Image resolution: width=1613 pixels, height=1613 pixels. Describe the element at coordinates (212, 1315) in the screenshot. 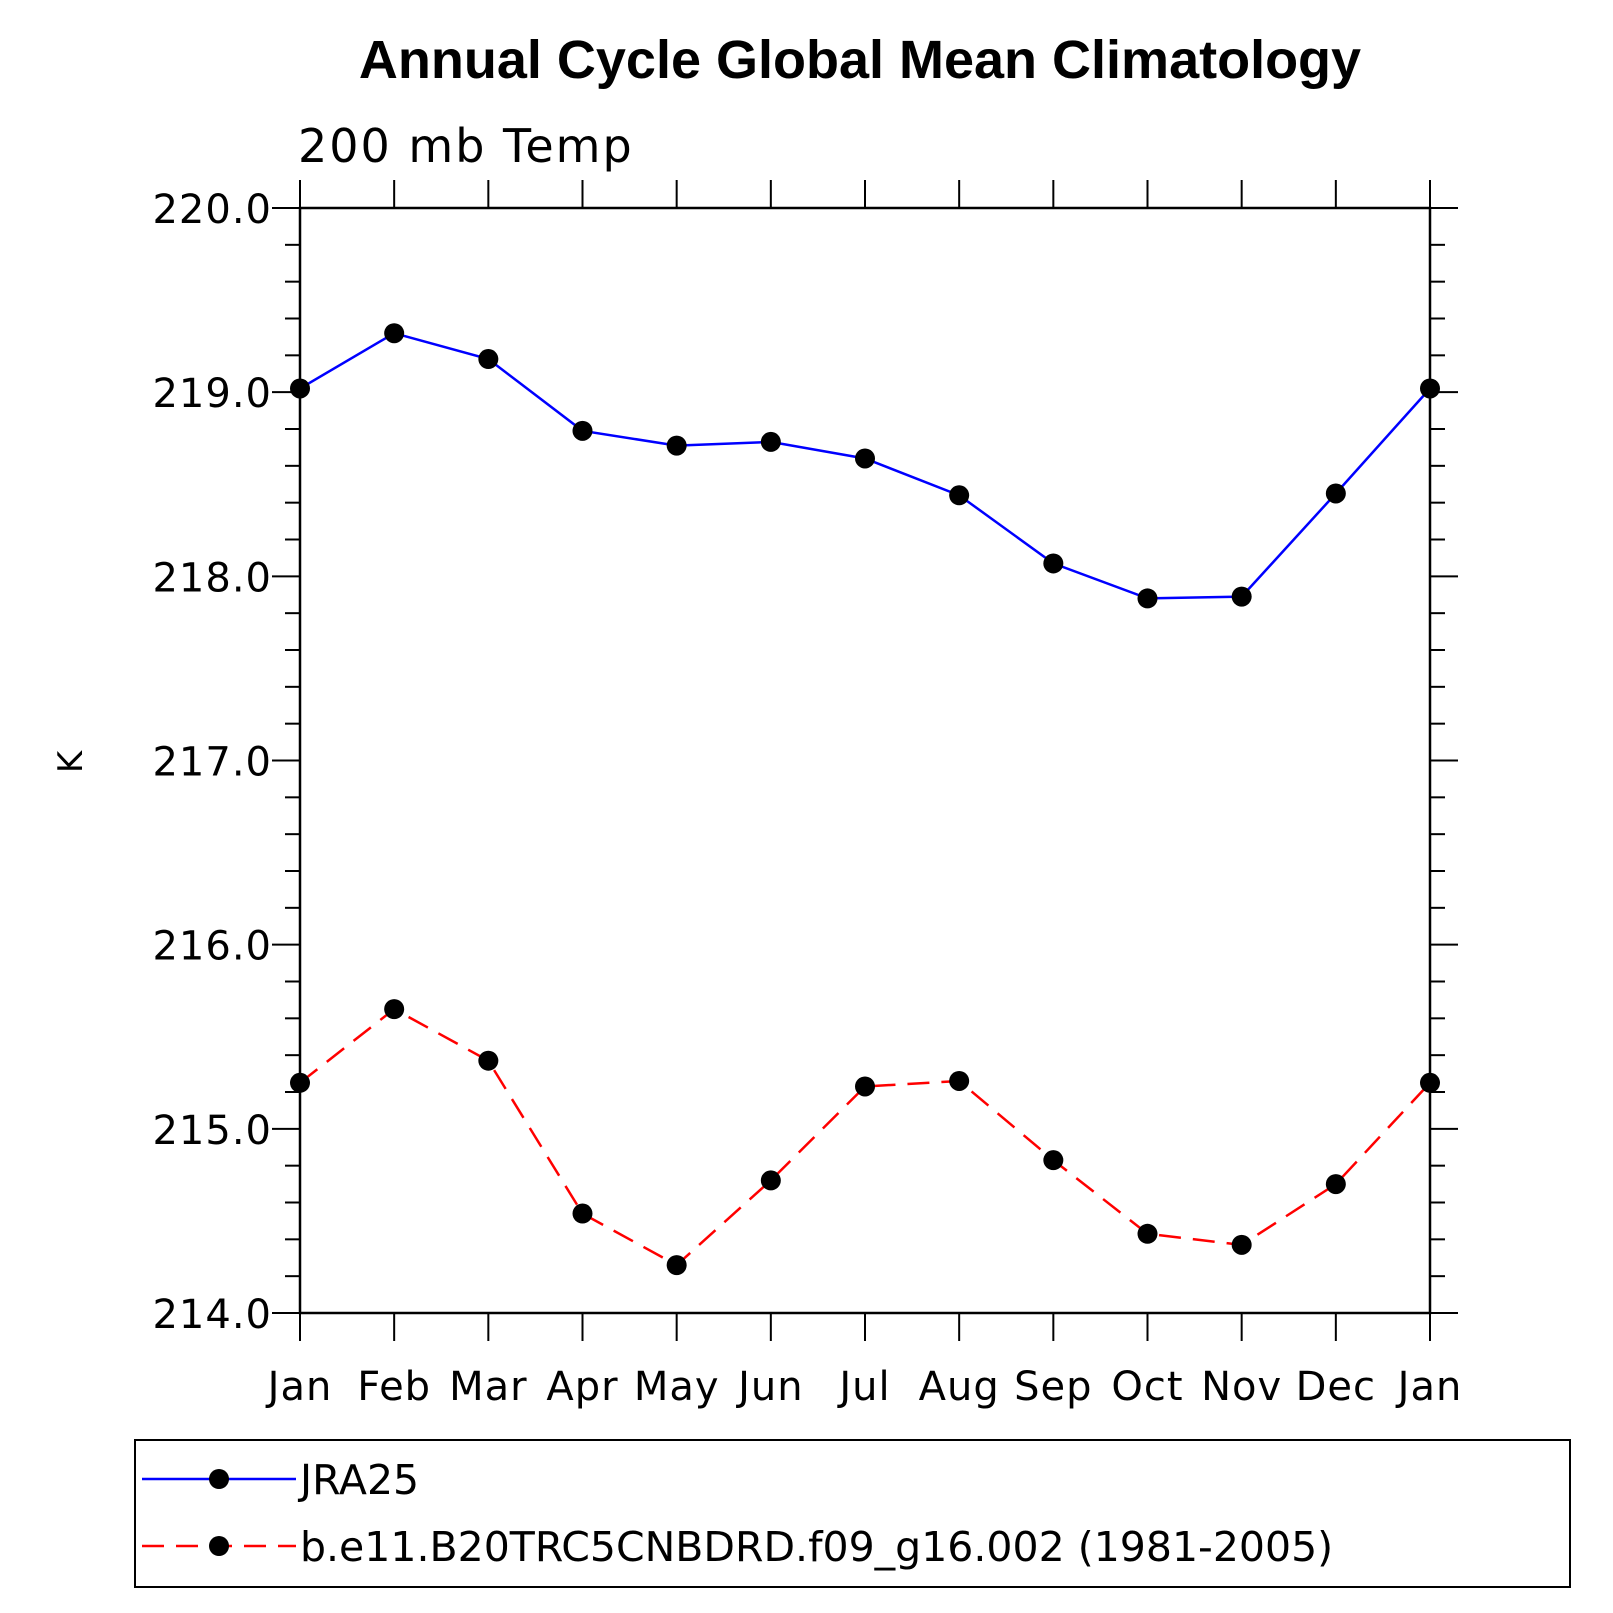

I see `y-tick-label: 214.0` at that location.